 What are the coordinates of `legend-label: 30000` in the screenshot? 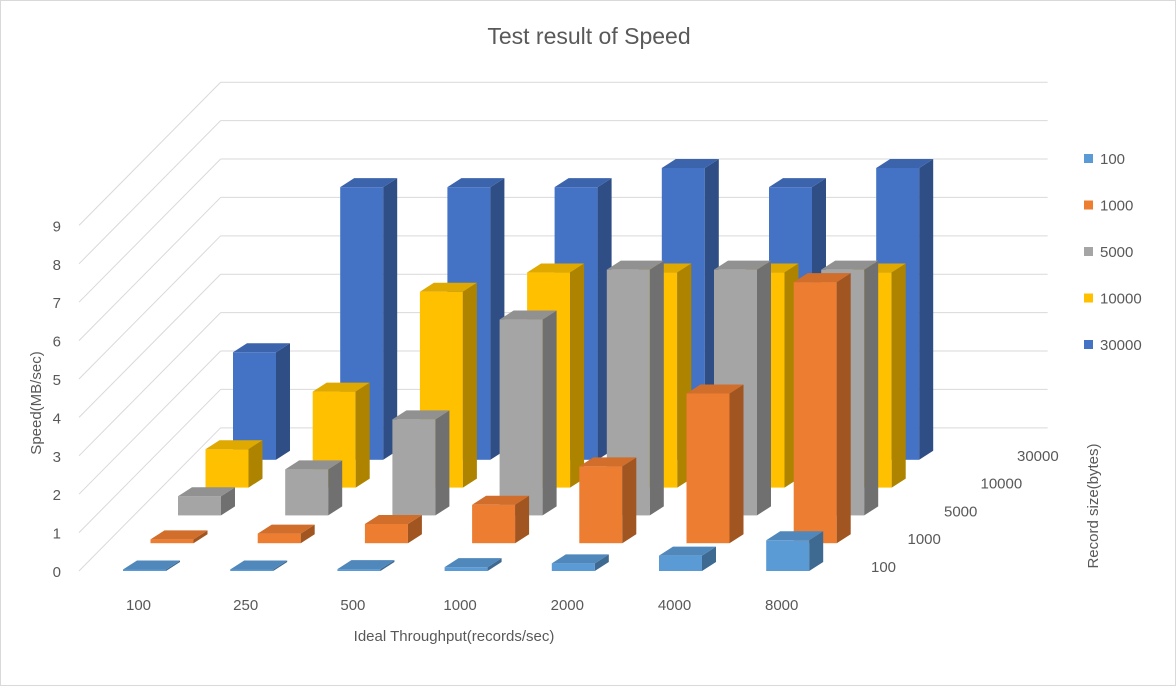 It's located at (1121, 345).